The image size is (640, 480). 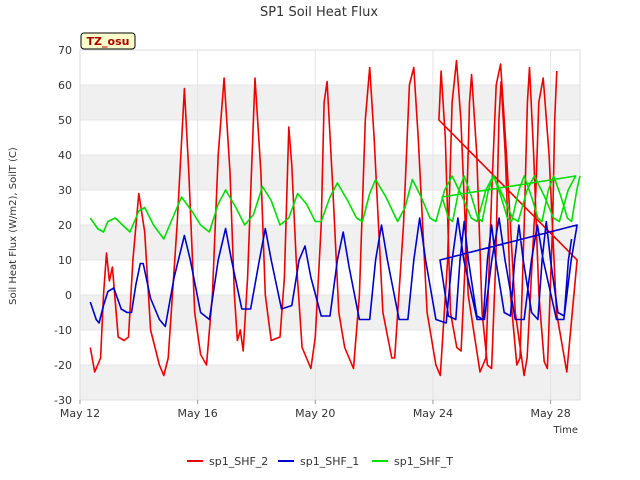 I want to click on y-tick-label: -10, so click(x=63, y=330).